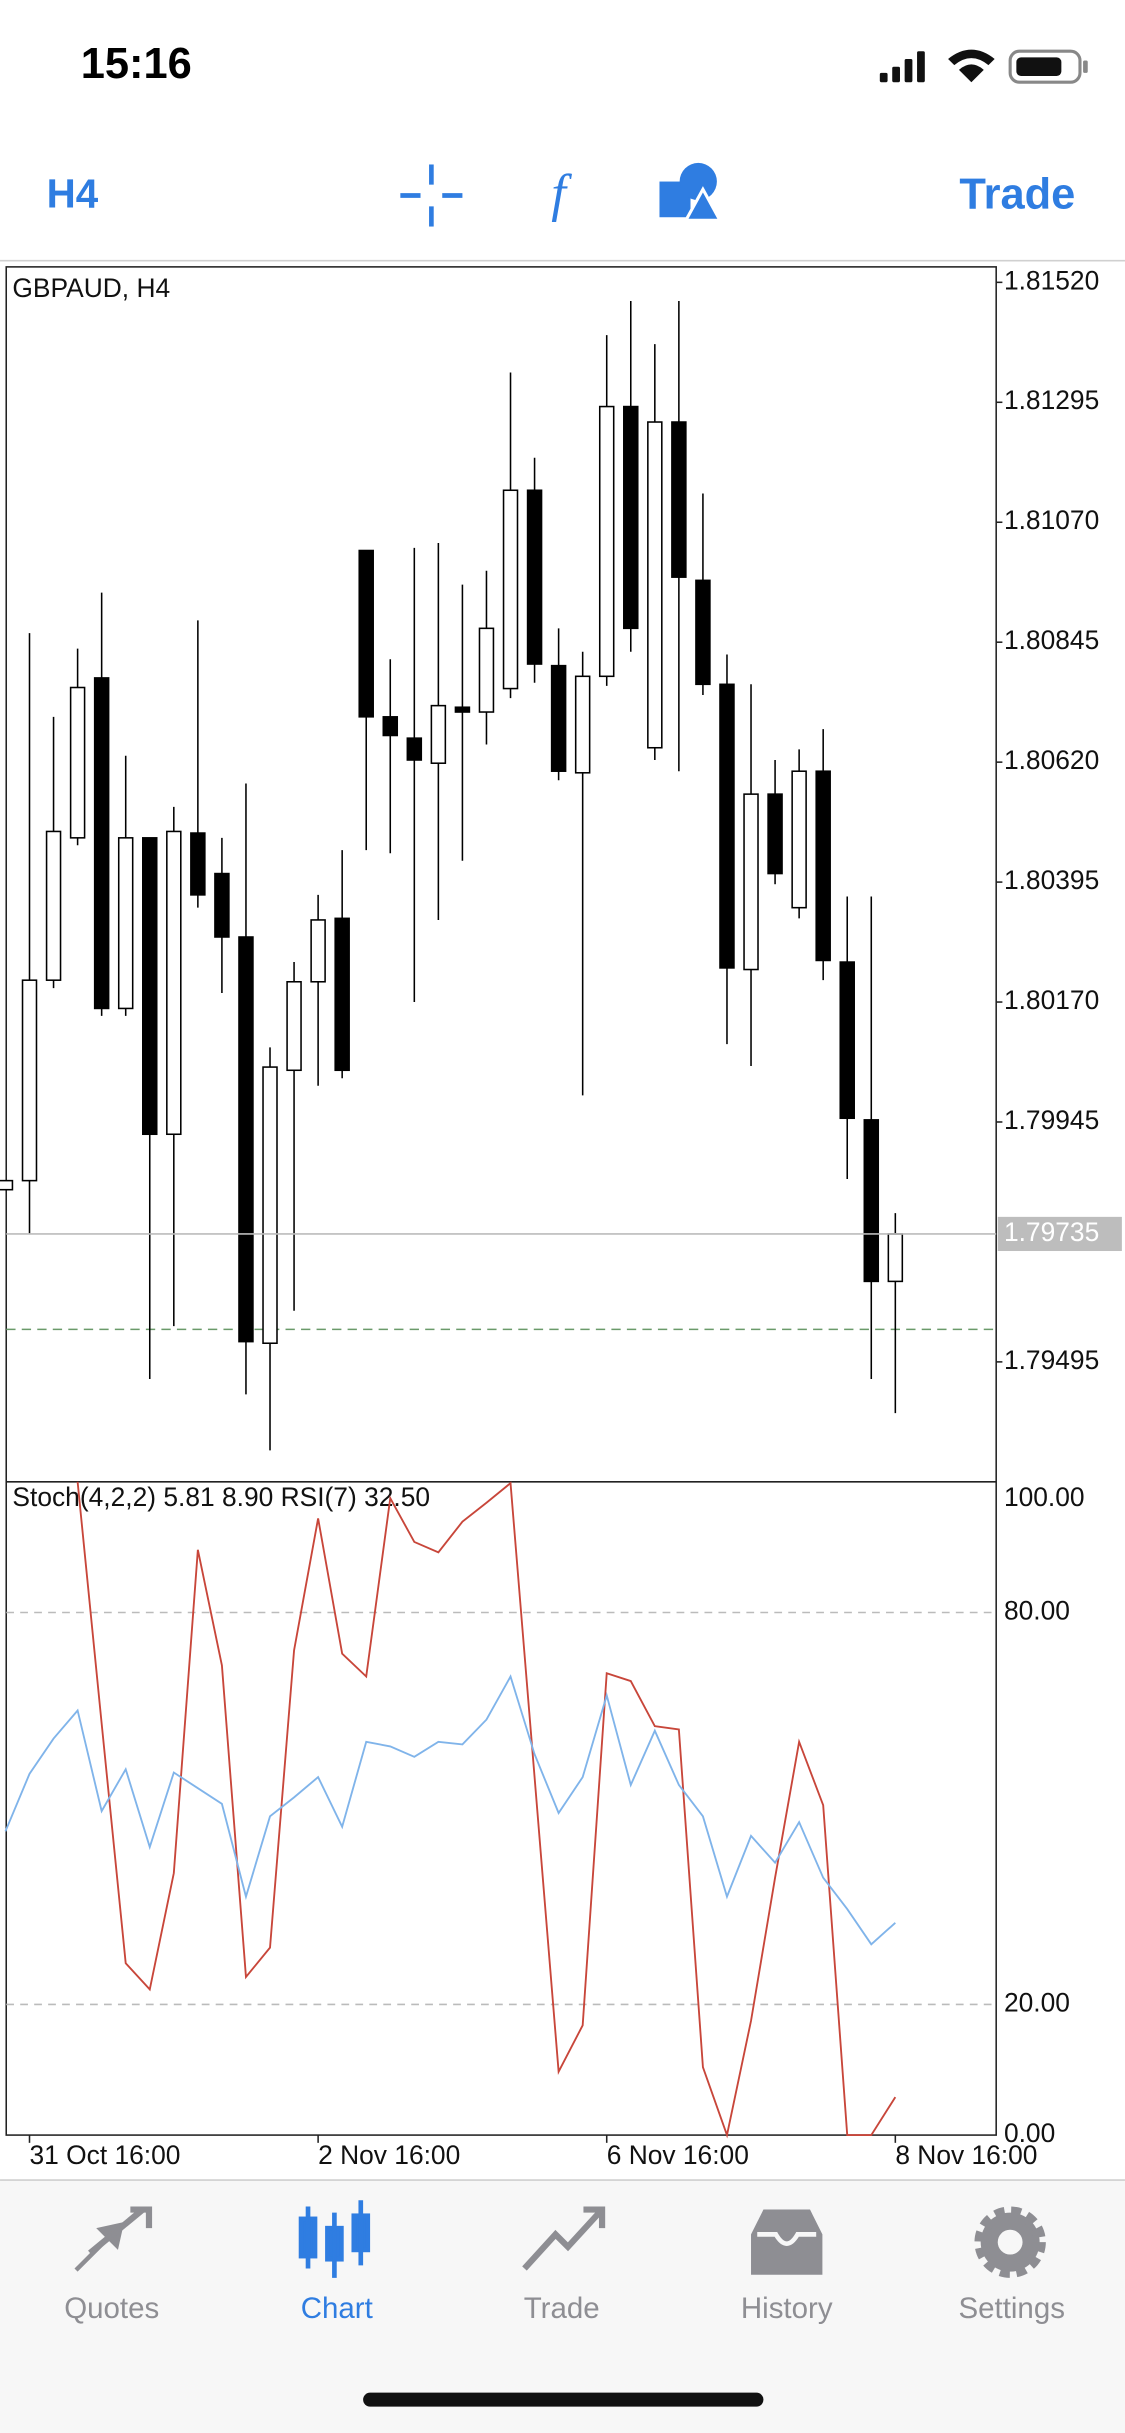  Describe the element at coordinates (389, 2155) in the screenshot. I see `x-tick-label: 2 Nov 16:00` at that location.